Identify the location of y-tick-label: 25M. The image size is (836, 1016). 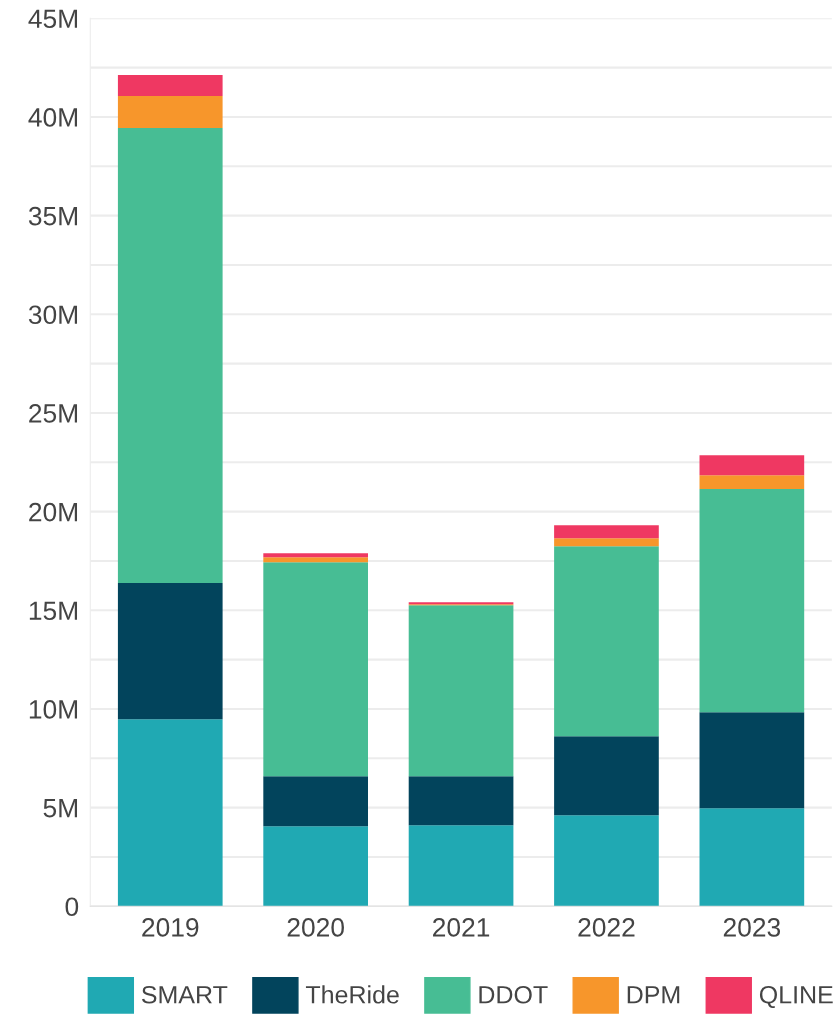
(53, 413).